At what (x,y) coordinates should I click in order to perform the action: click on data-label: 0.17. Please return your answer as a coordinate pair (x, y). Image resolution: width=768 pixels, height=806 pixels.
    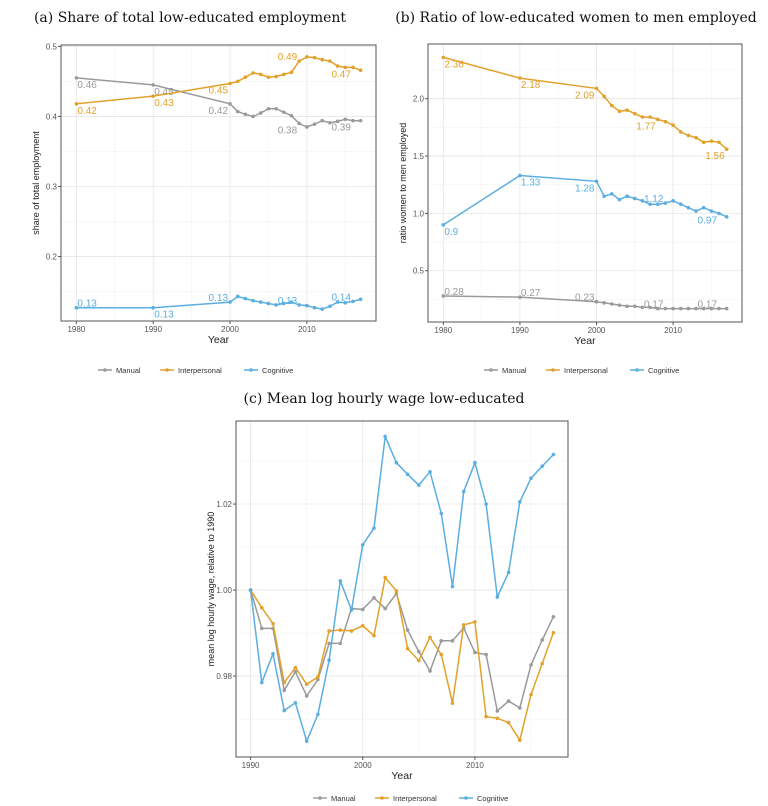
    Looking at the image, I should click on (654, 305).